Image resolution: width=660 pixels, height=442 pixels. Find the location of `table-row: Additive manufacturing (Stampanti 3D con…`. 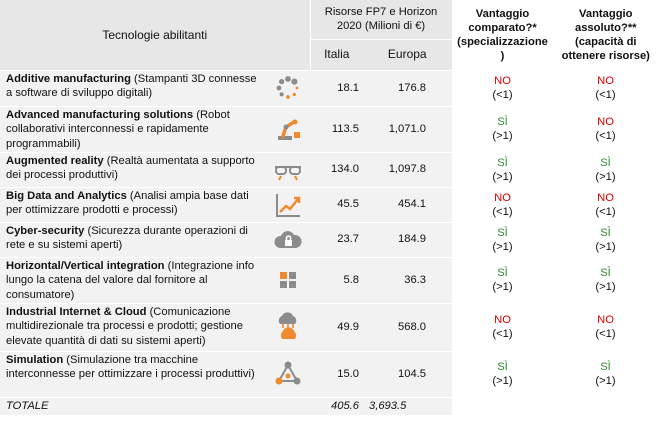

table-row: Additive manufacturing (Stampanti 3D con… is located at coordinates (329, 88).